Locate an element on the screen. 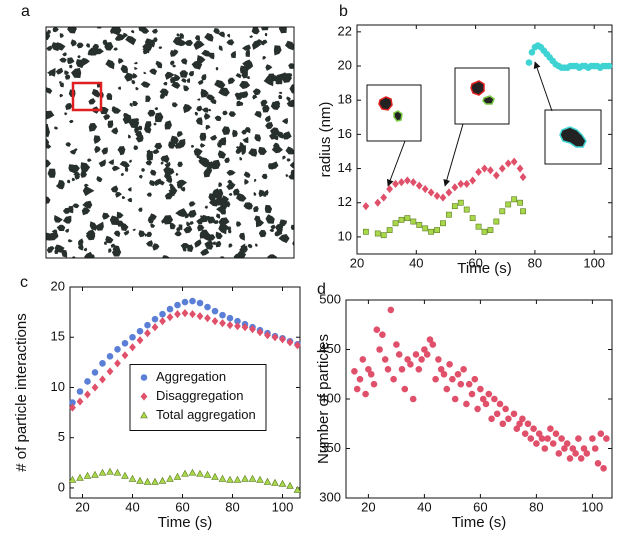  x-tick-label: 60 is located at coordinates (475, 262).